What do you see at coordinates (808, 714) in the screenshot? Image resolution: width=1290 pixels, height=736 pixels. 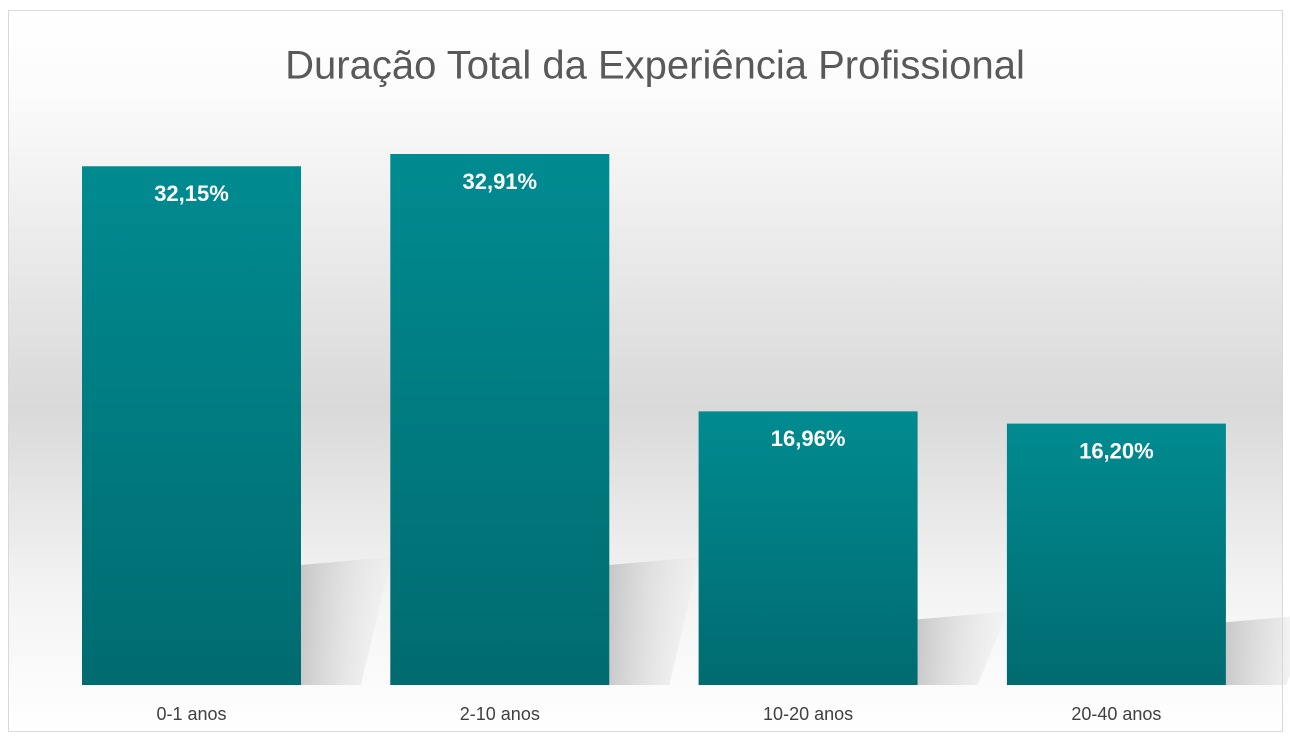 I see `x-tick-label: 10-20 anos` at bounding box center [808, 714].